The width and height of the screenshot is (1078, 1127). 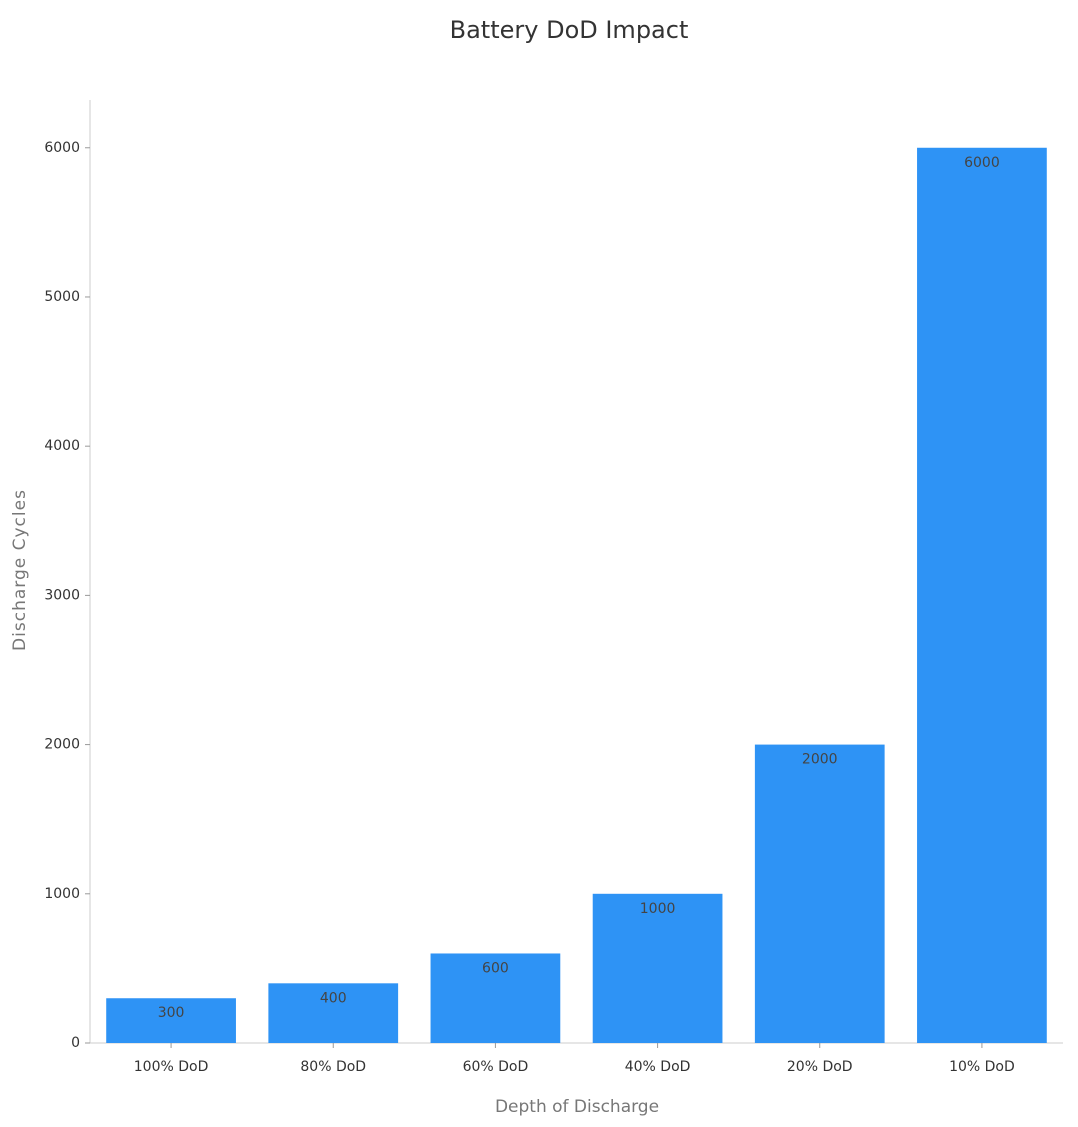 I want to click on x-tick-label: 60% DoD, so click(x=496, y=1067).